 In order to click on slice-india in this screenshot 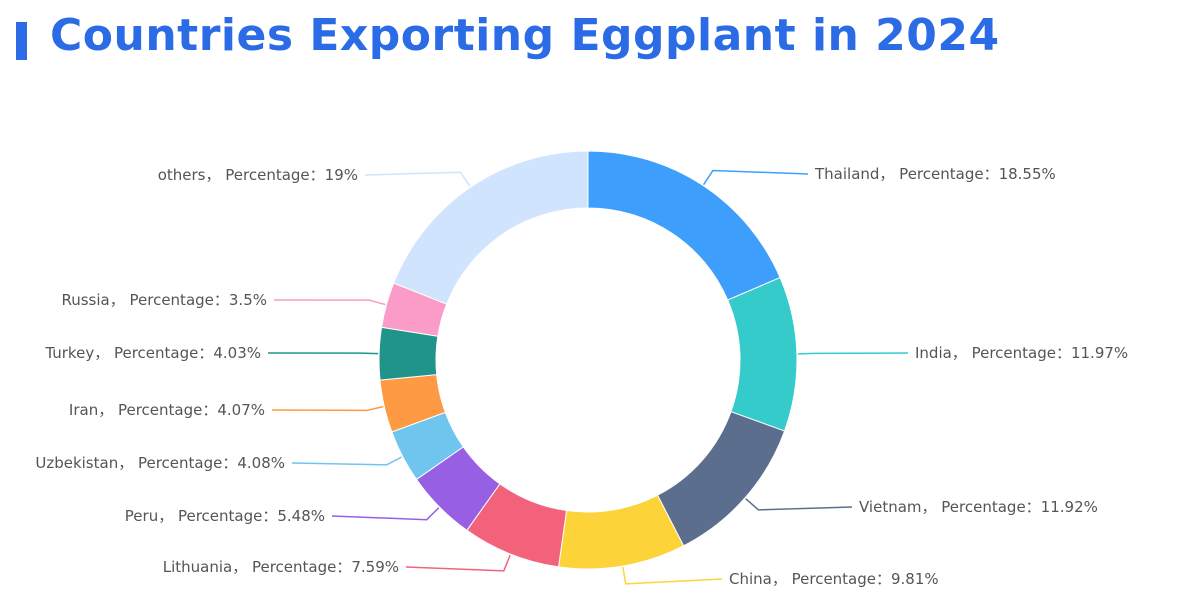, I will do `click(762, 354)`.